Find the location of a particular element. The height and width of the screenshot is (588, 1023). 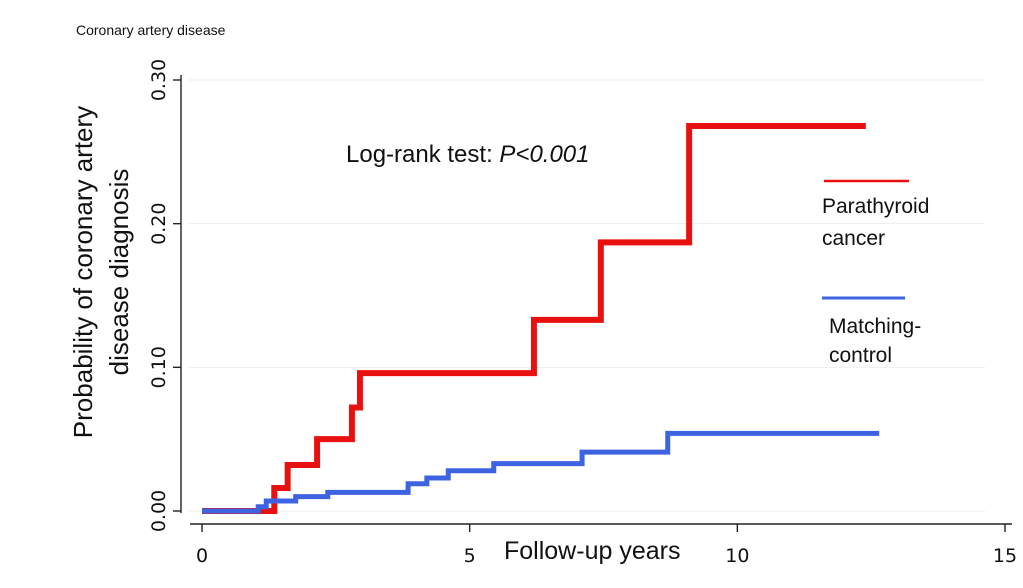

y-tick-label-0: 0.00 is located at coordinates (159, 511).